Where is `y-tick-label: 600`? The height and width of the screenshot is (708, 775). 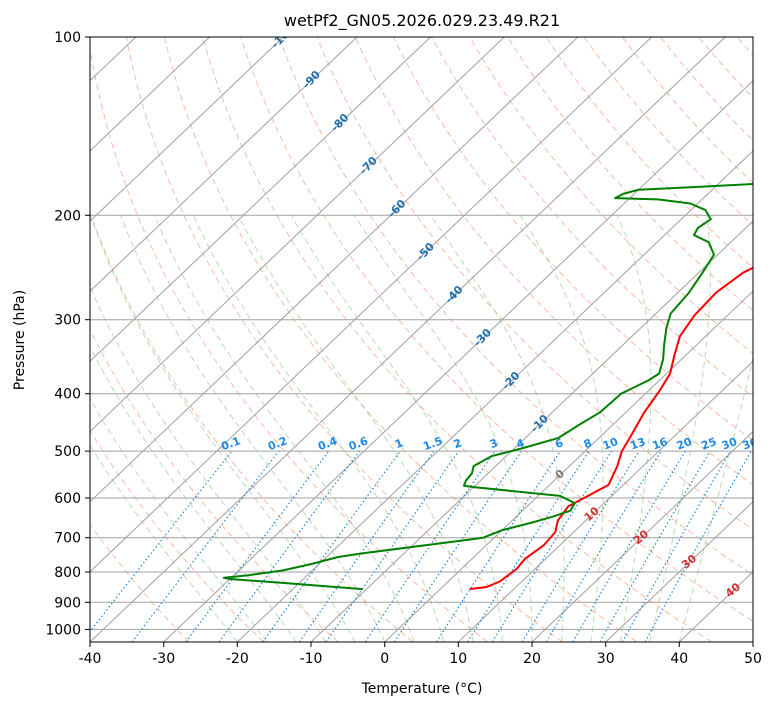
y-tick-label: 600 is located at coordinates (67, 499).